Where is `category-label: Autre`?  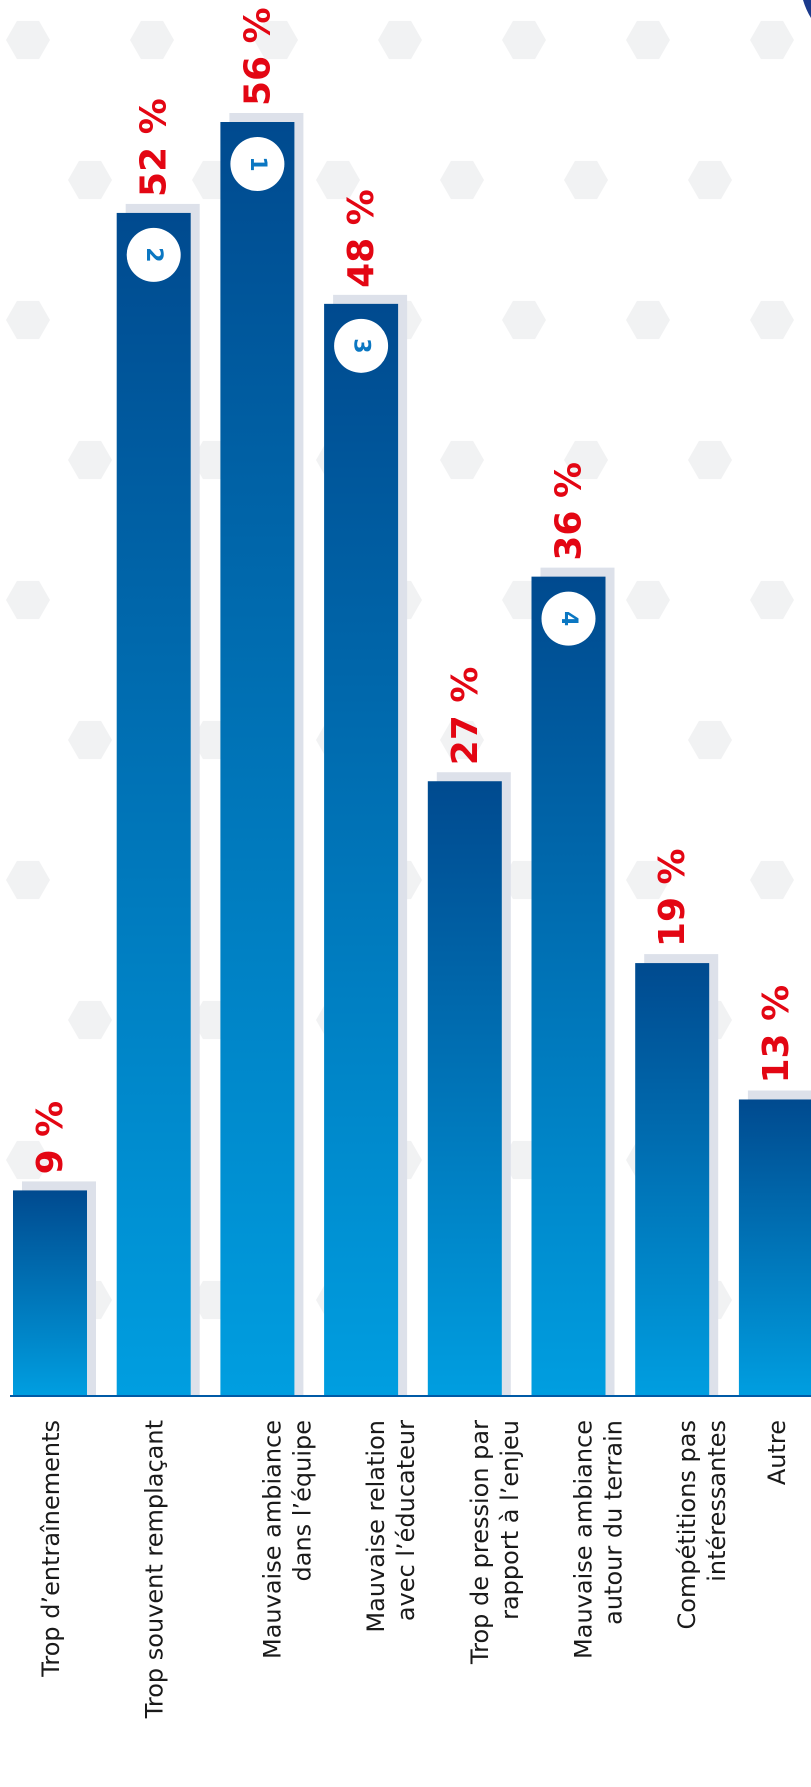
category-label: Autre is located at coordinates (777, 1452).